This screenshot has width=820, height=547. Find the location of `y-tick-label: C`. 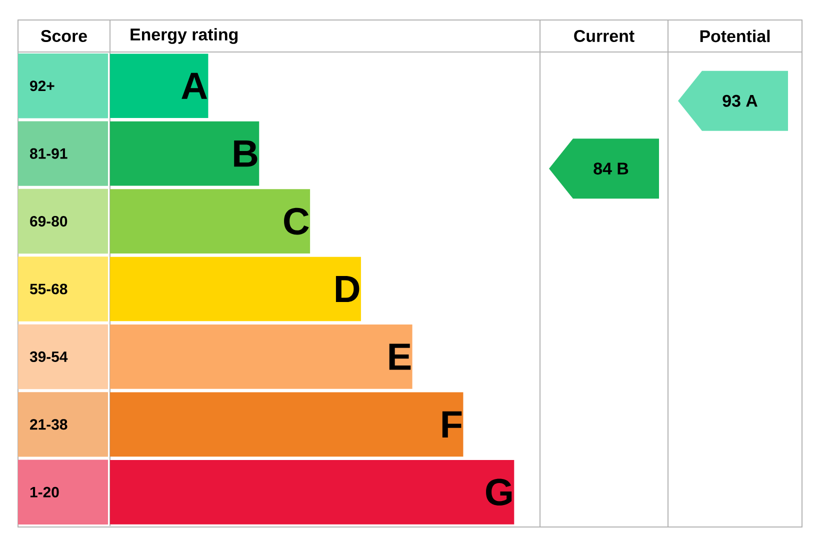

y-tick-label: C is located at coordinates (296, 221).